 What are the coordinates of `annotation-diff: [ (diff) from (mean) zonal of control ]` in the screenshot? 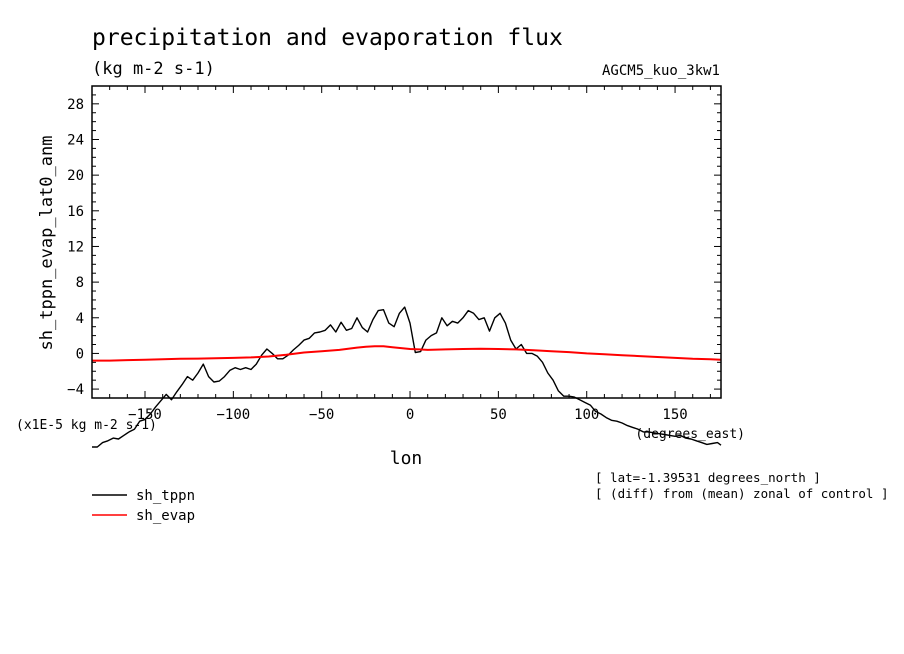 It's located at (742, 493).